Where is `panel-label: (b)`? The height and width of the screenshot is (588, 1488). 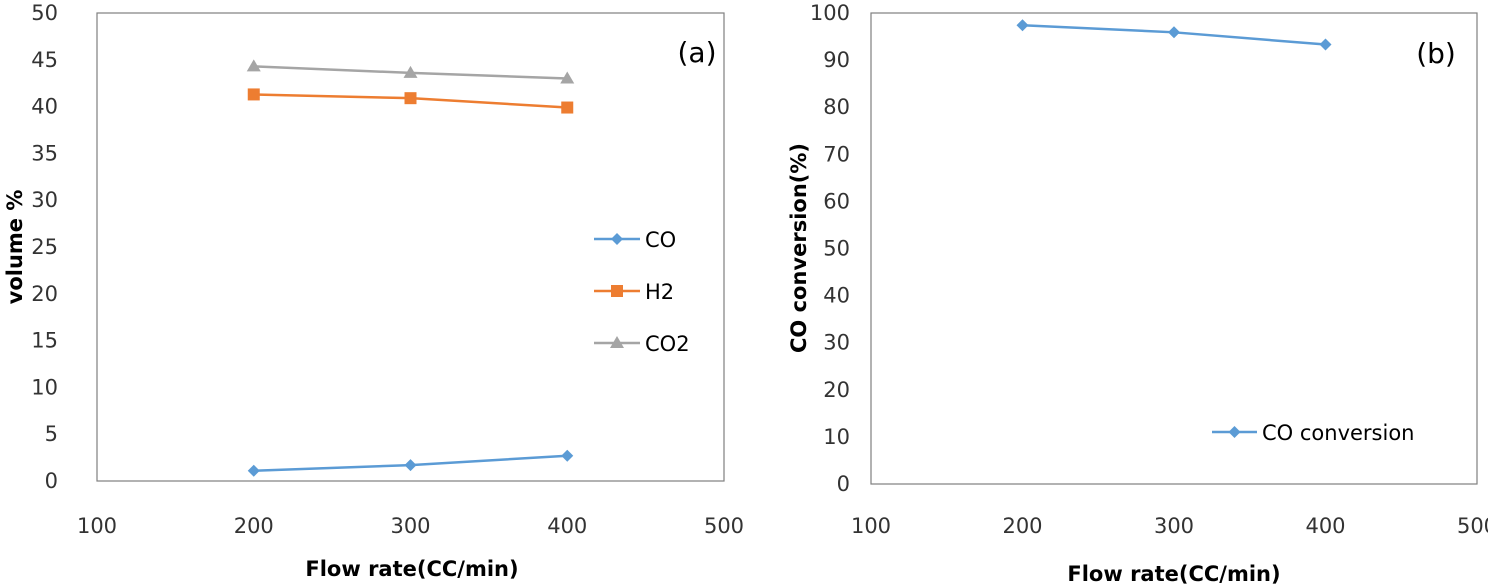
panel-label: (b) is located at coordinates (1436, 53).